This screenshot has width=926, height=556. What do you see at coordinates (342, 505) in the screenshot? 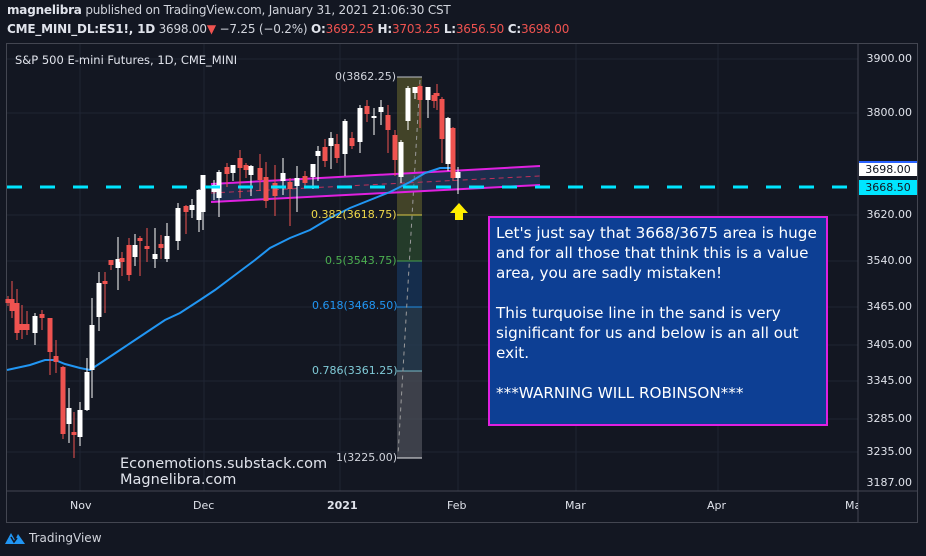
I see `time-tick: 2021` at bounding box center [342, 505].